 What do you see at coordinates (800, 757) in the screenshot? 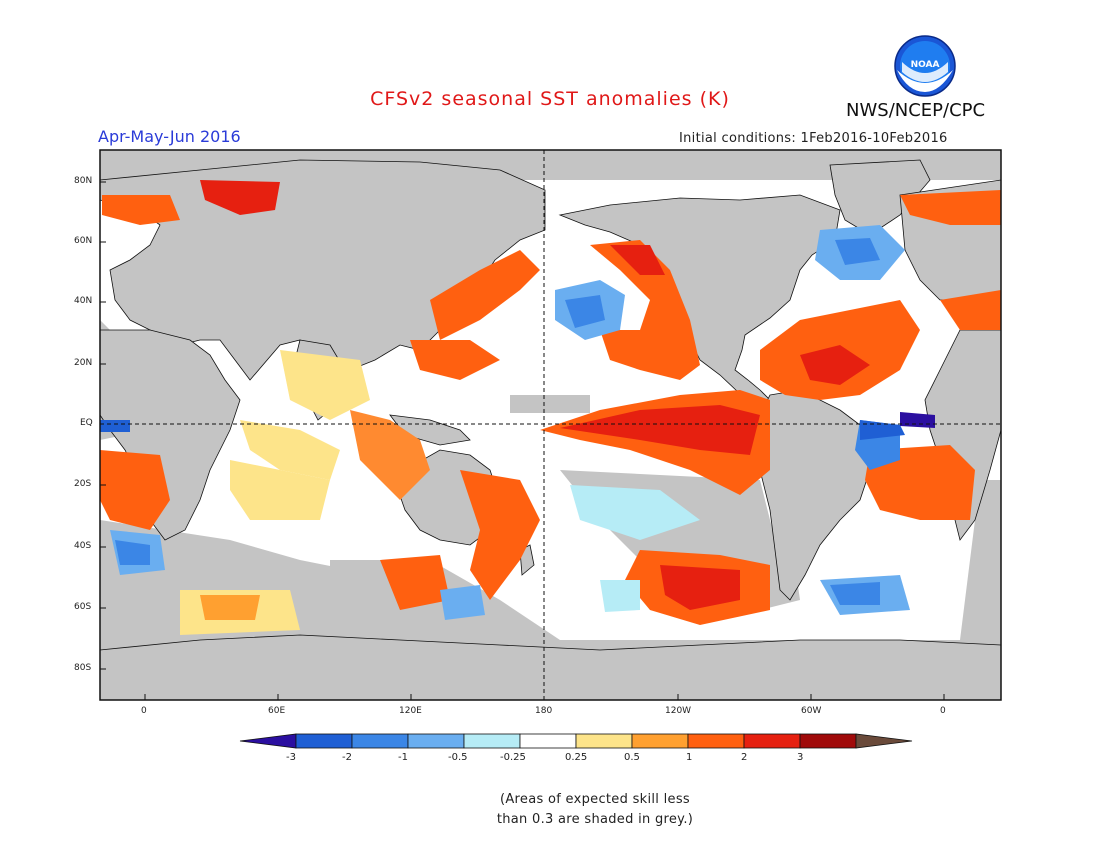
I see `colorbar-label-3: 3` at bounding box center [800, 757].